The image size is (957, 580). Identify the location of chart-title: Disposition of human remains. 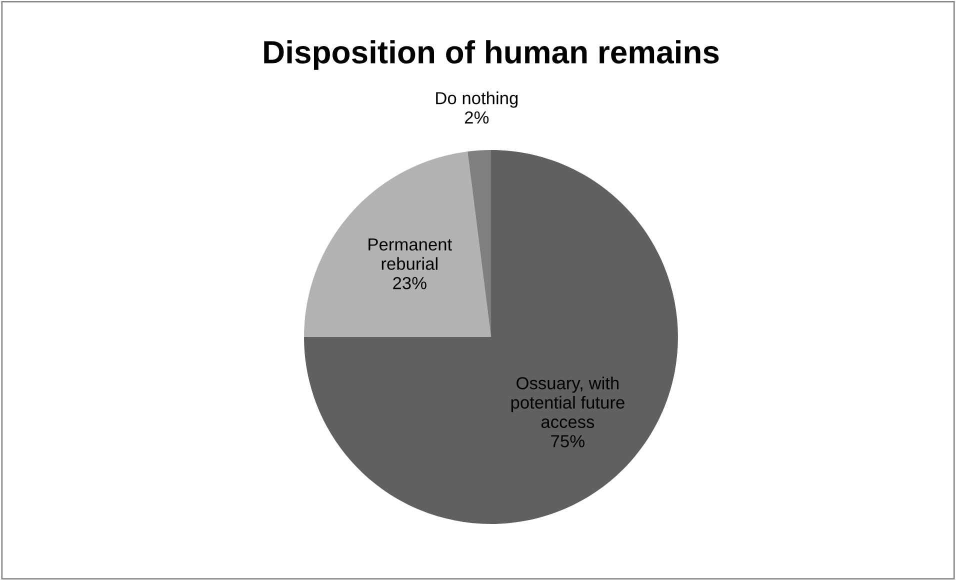
(491, 55).